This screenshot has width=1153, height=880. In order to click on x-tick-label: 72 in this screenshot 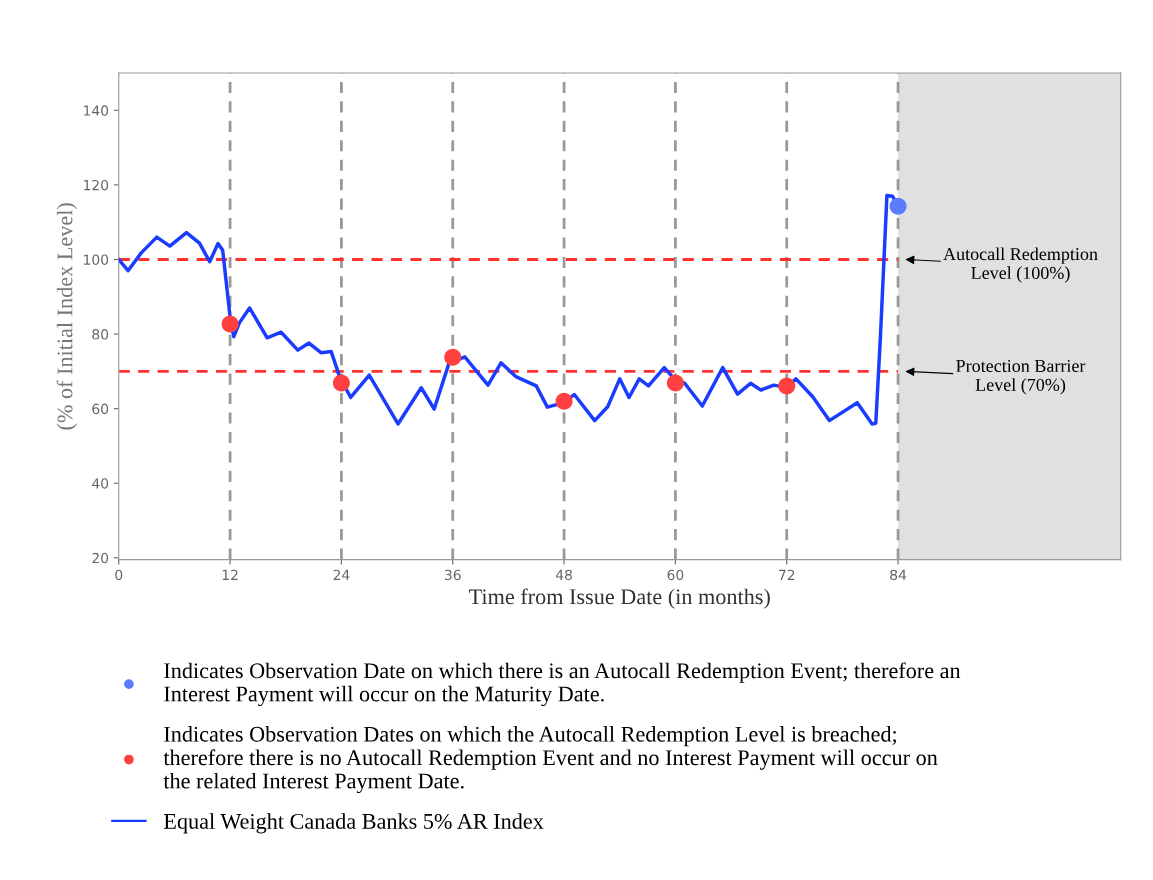, I will do `click(787, 574)`.